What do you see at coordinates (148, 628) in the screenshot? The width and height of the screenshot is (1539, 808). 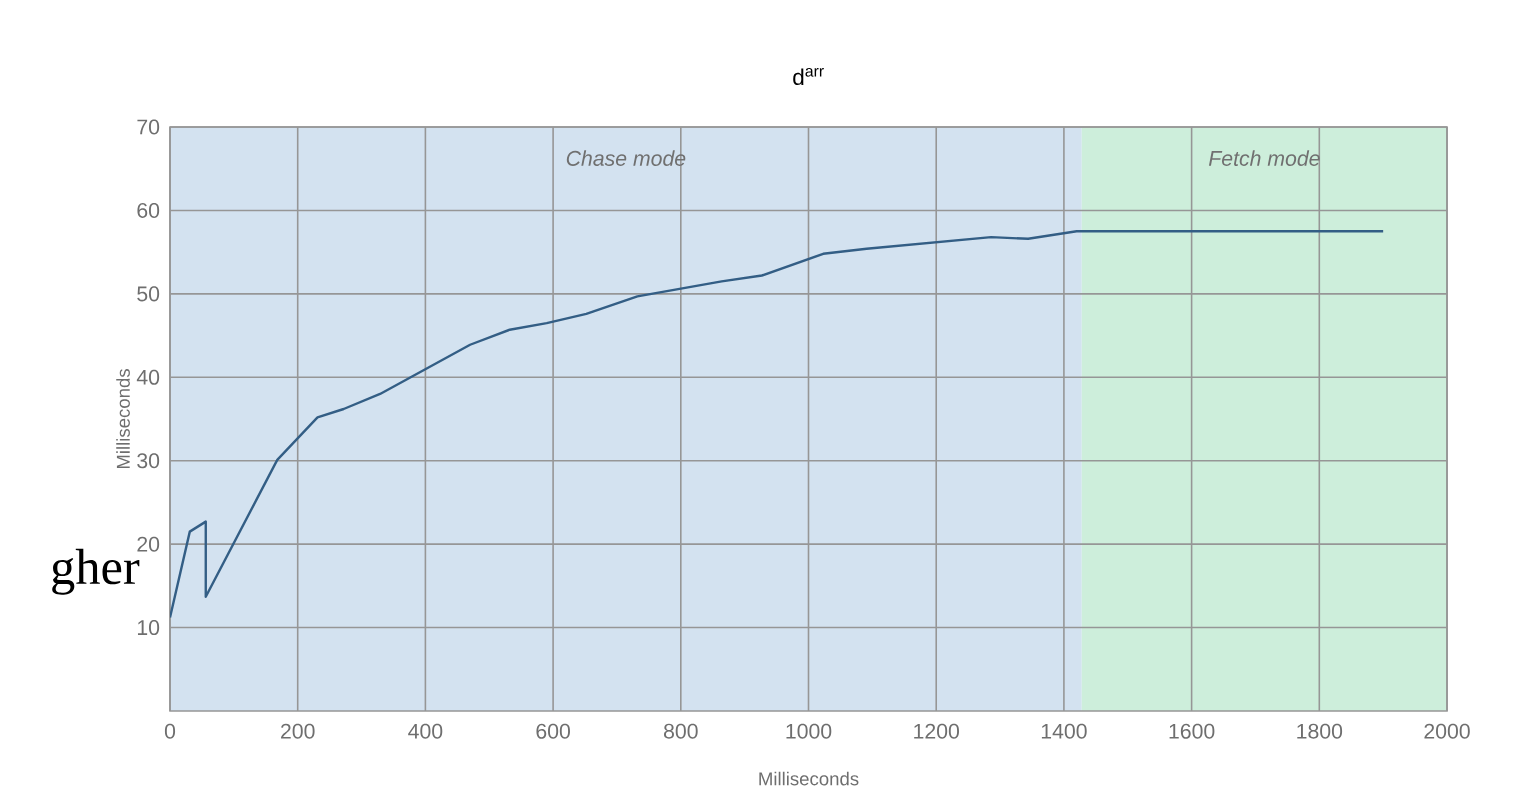 I see `y-tick-label: 10` at bounding box center [148, 628].